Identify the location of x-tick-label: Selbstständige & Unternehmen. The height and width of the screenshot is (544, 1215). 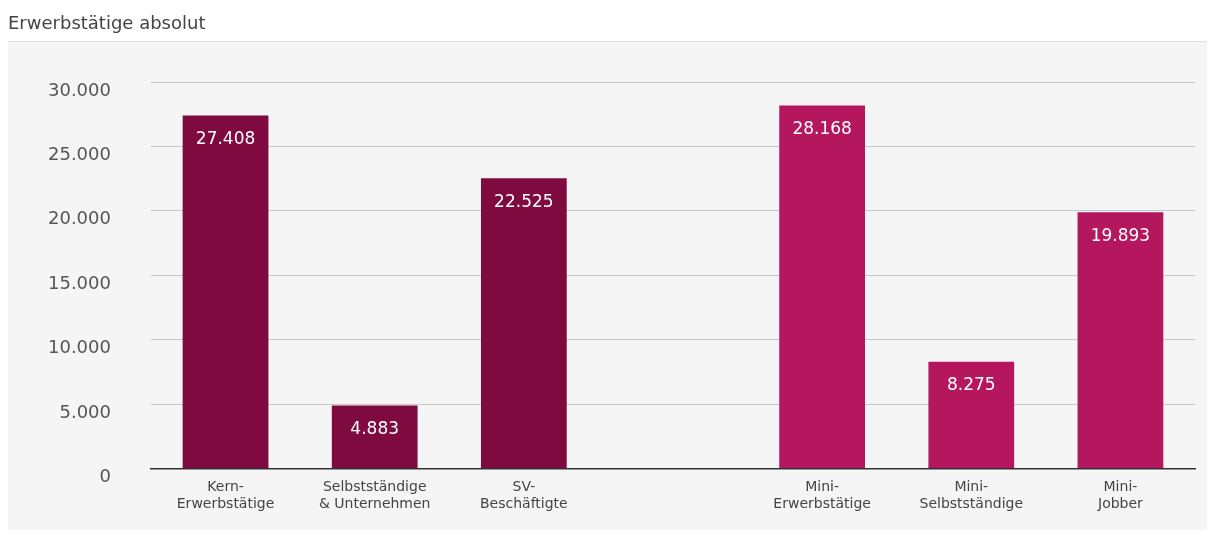
(374, 495).